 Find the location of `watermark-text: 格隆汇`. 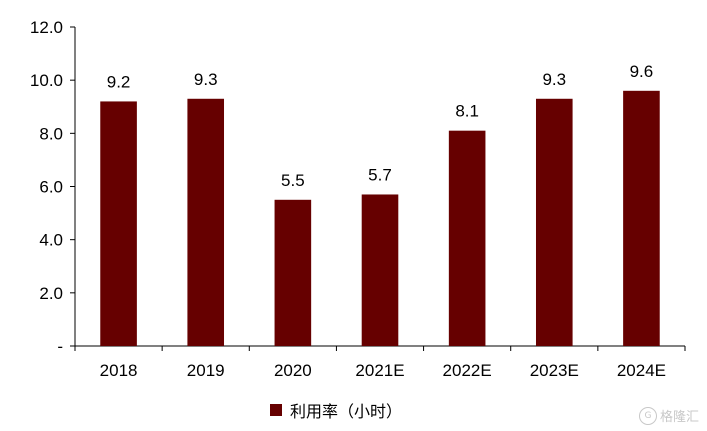

watermark-text: 格隆汇 is located at coordinates (679, 417).